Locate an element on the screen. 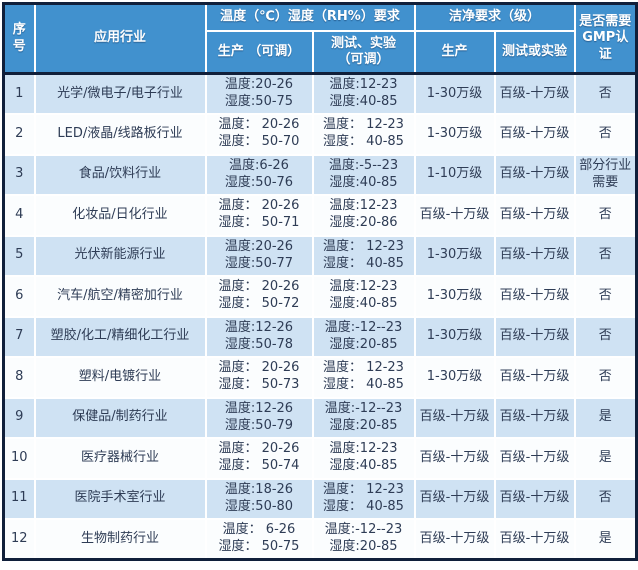 Image resolution: width=638 pixels, height=570 pixels. production-humidity: 湿度： 50-73 is located at coordinates (259, 385).